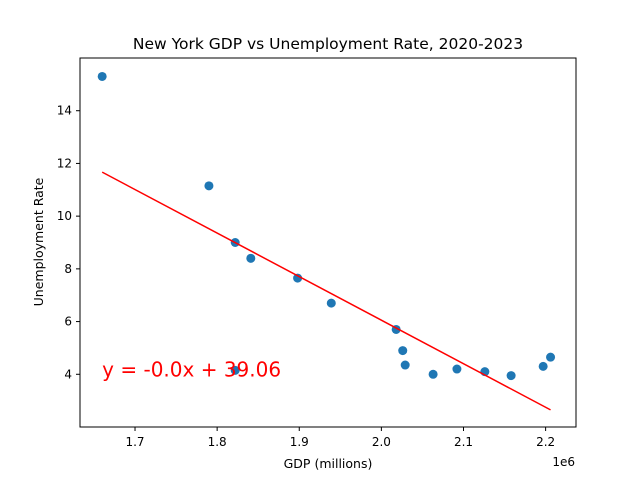 The height and width of the screenshot is (480, 640). I want to click on x-axis-offset-label: 1e6, so click(563, 462).